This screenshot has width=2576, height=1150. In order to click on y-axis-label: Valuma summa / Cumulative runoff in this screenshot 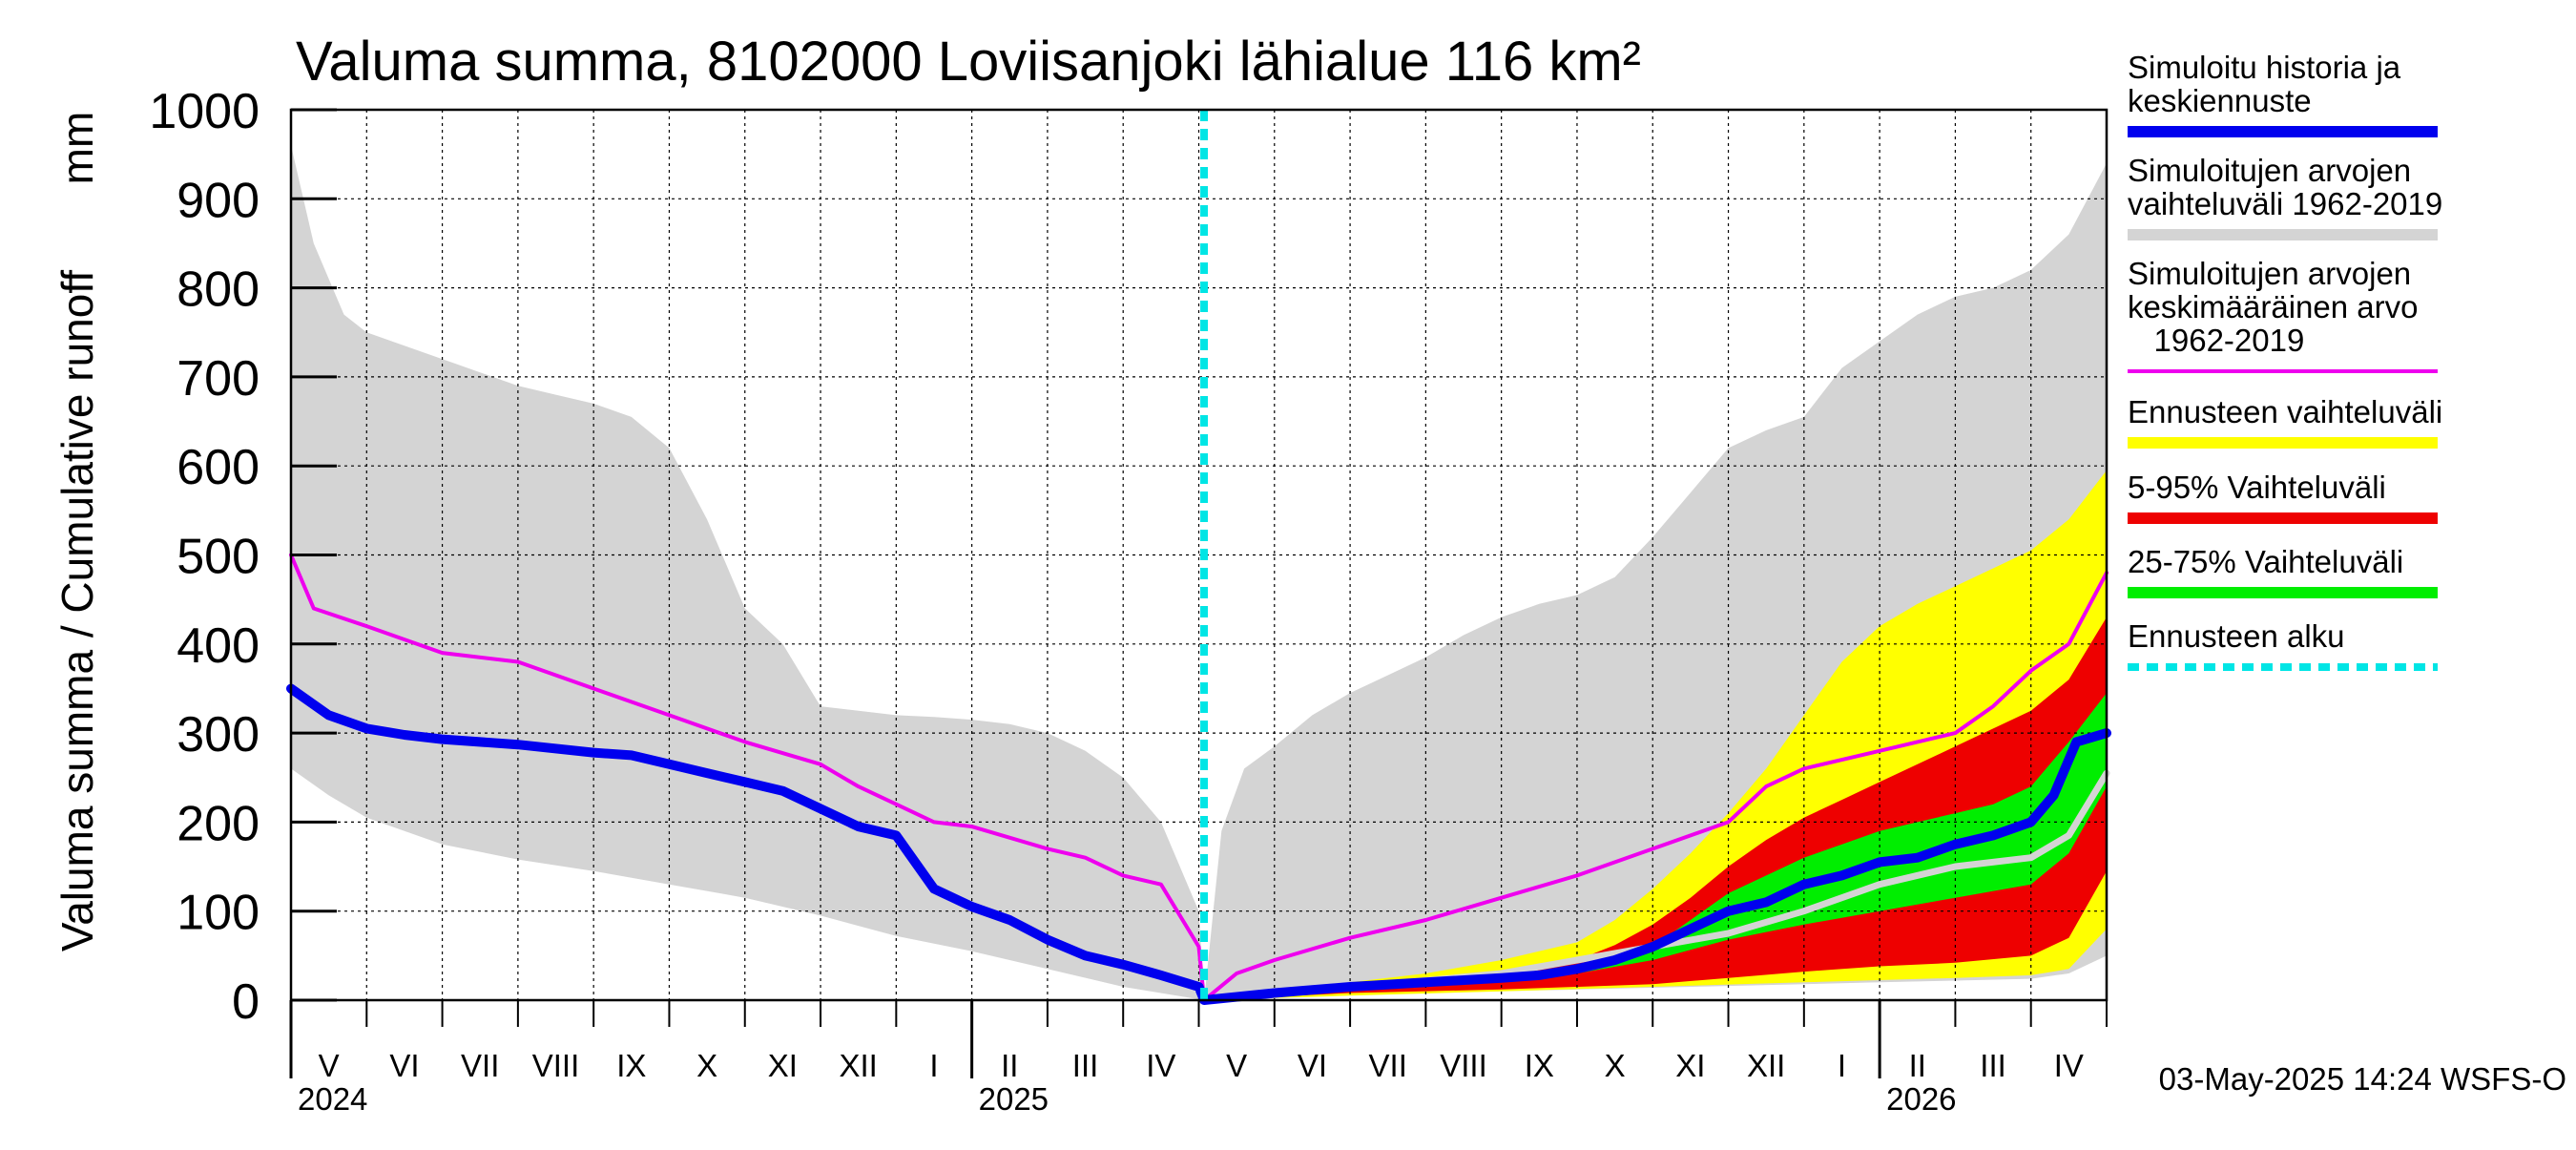, I will do `click(77, 610)`.